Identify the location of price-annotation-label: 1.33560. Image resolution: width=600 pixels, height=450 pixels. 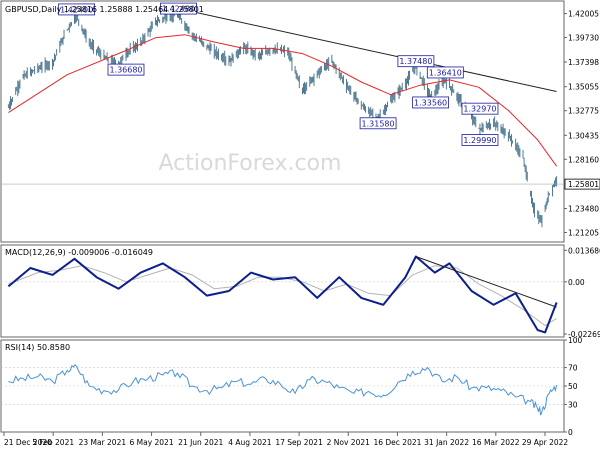
(430, 102).